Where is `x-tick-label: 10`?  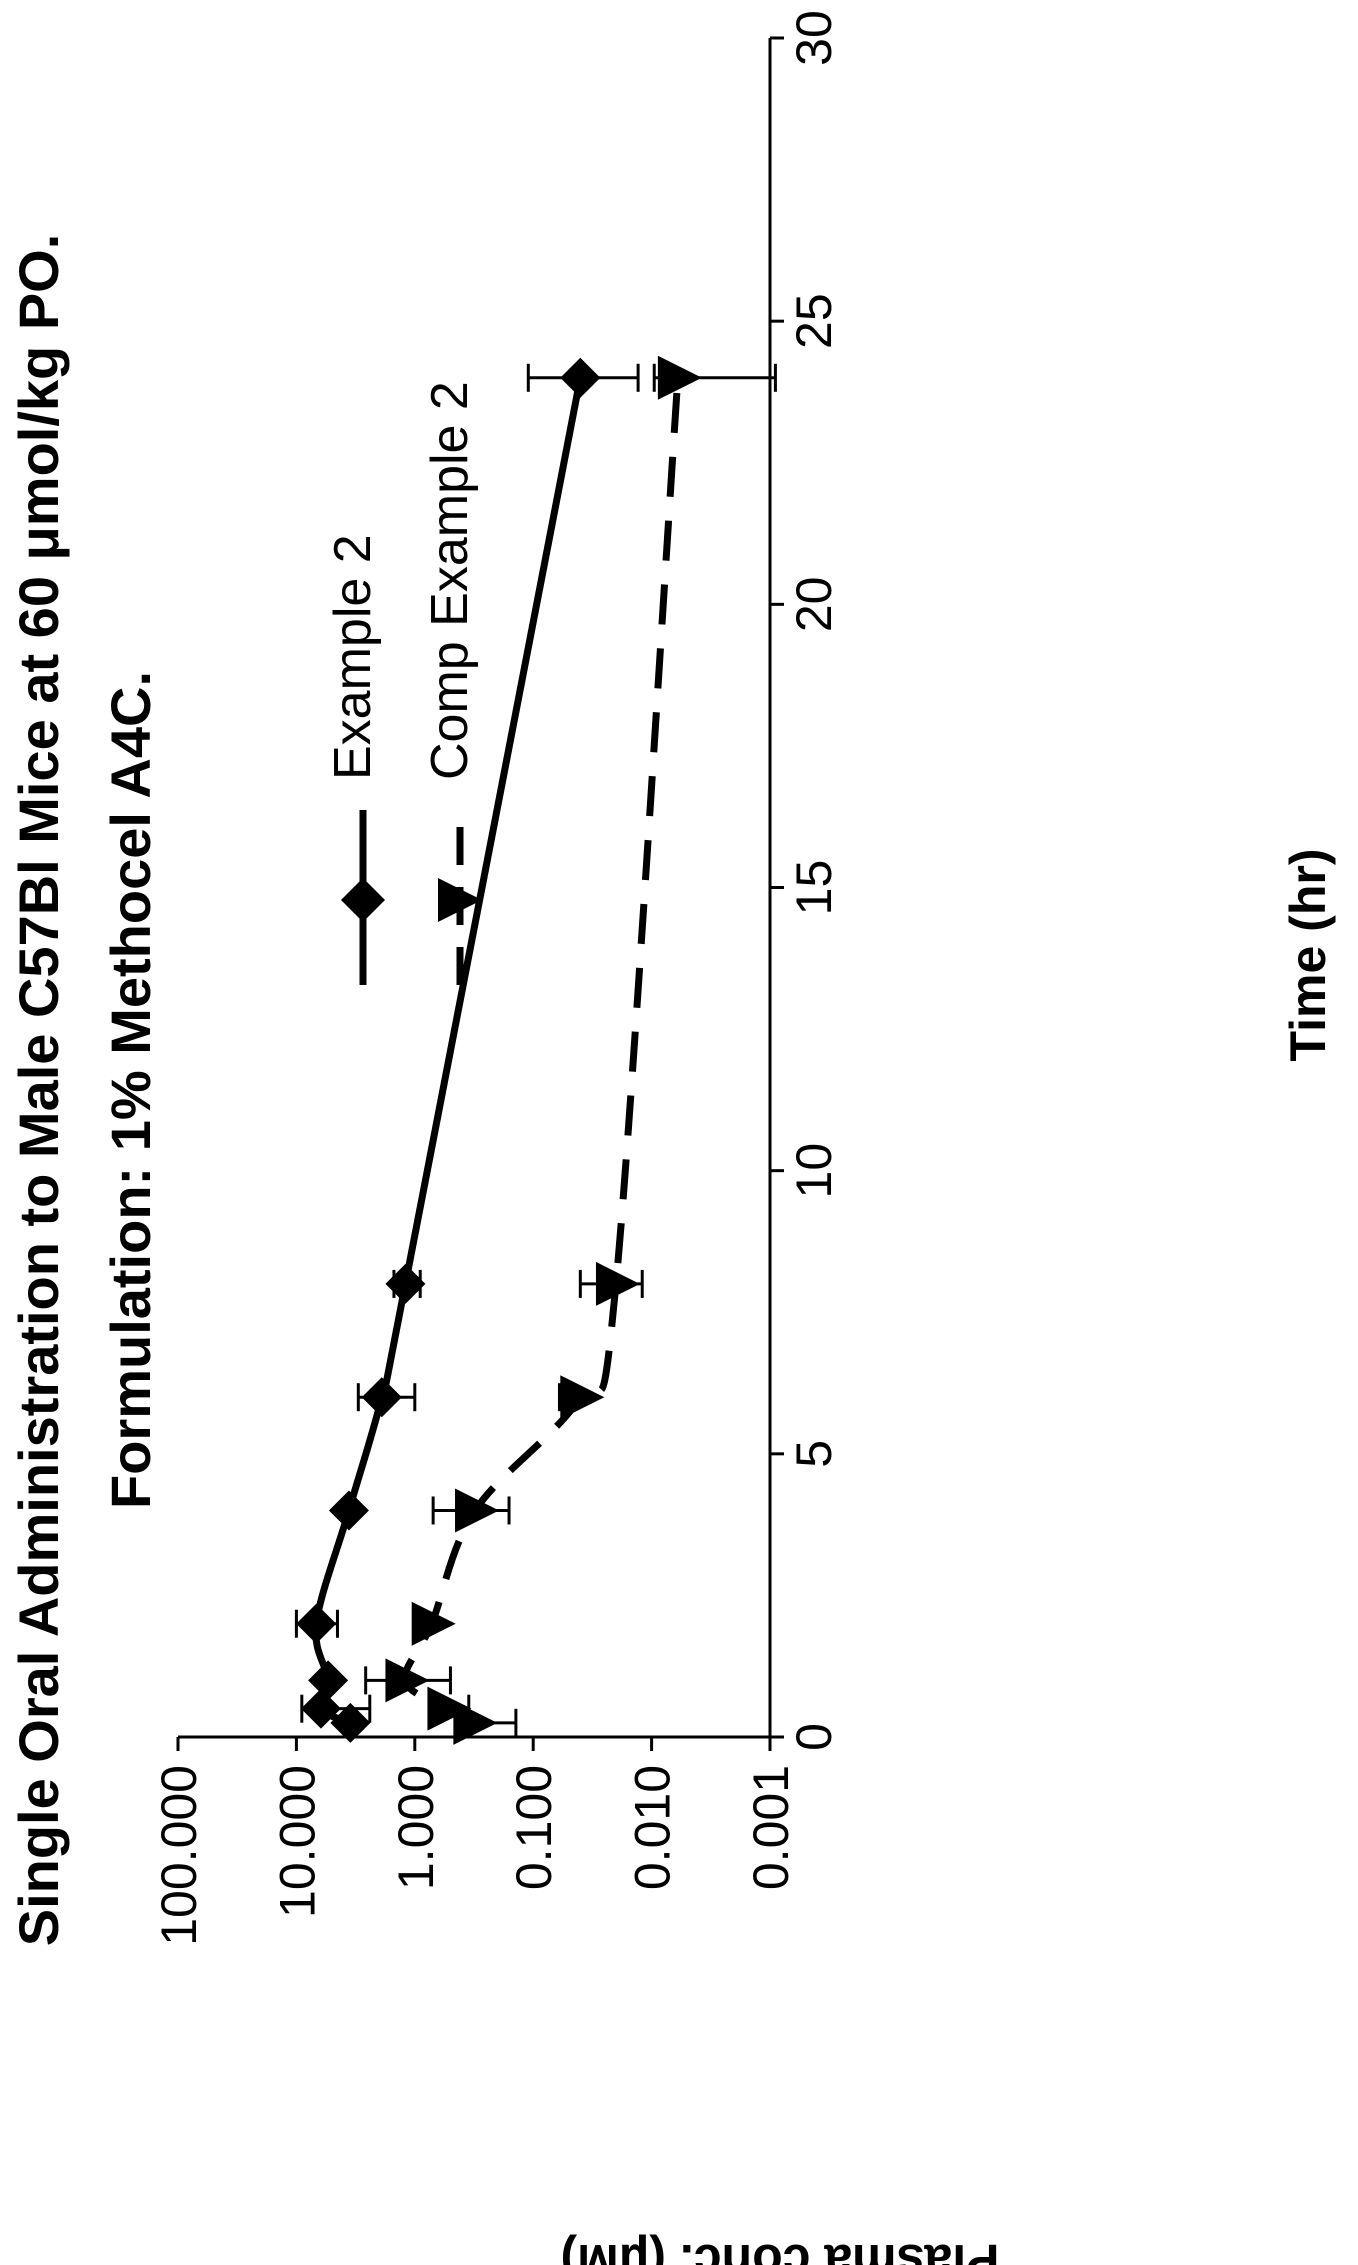
x-tick-label: 10 is located at coordinates (814, 1171).